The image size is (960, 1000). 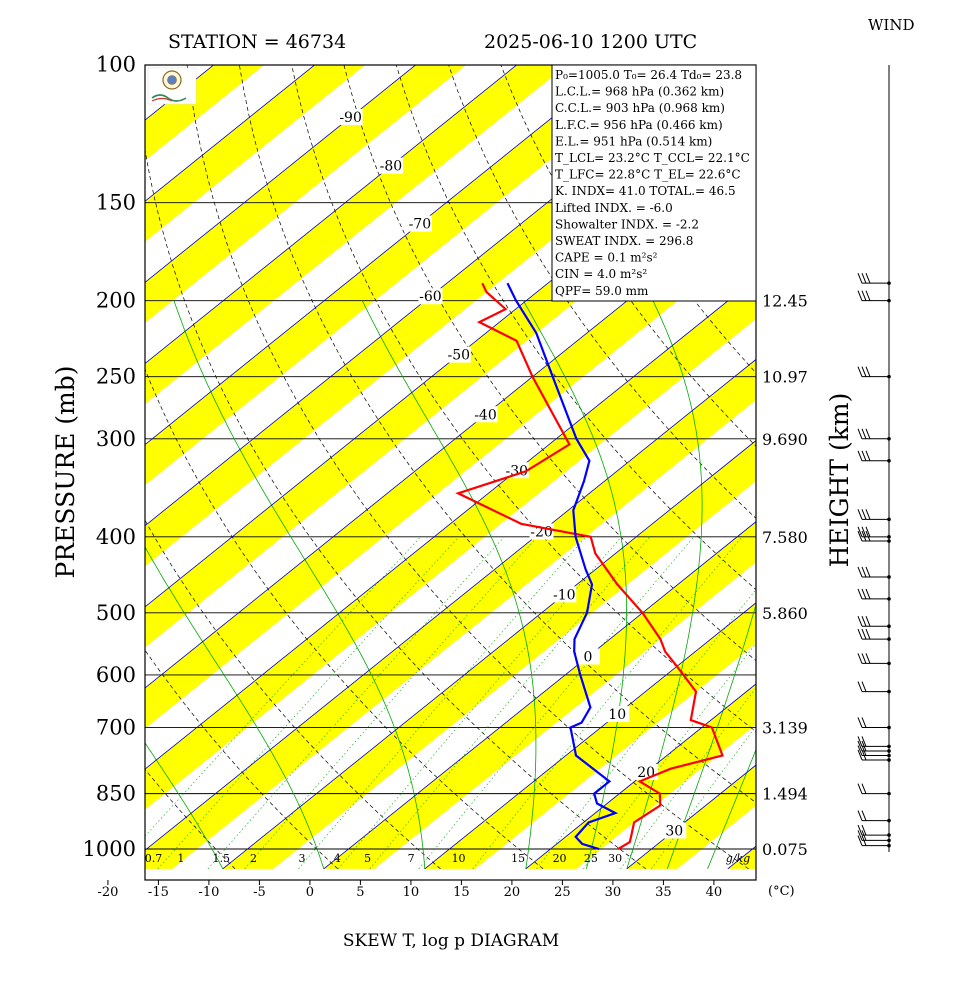 What do you see at coordinates (447, 858) in the screenshot?
I see `mixing-ratio-labels: 0.7 1 1.5 2 3 4 5 7 10 15 20 25 30 g/kg` at bounding box center [447, 858].